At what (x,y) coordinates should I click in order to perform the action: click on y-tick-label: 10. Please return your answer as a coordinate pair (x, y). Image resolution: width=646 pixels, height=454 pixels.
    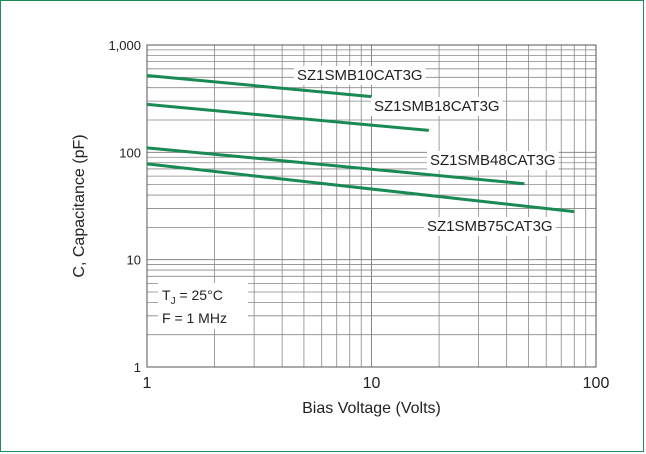
    Looking at the image, I should click on (134, 260).